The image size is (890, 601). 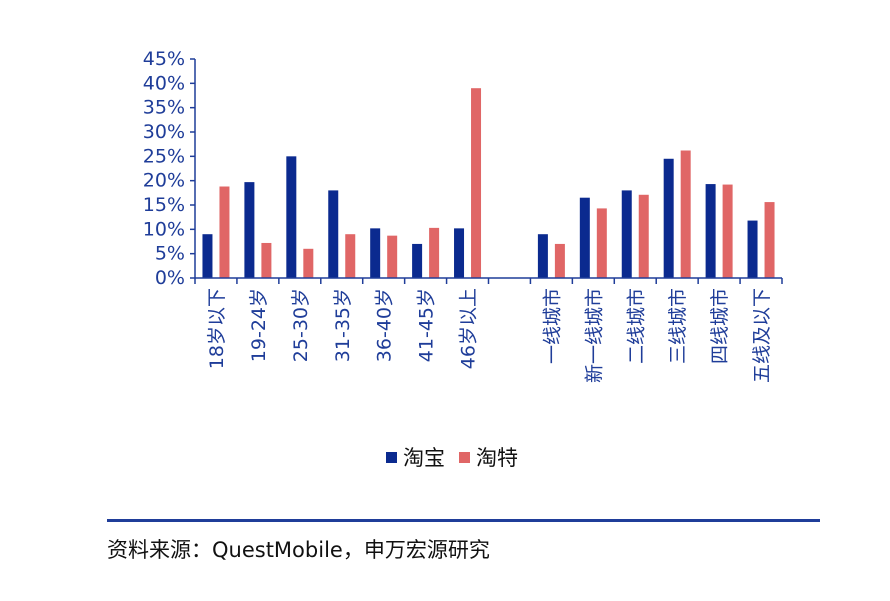 What do you see at coordinates (343, 325) in the screenshot?
I see `x-category-label: 31-35岁` at bounding box center [343, 325].